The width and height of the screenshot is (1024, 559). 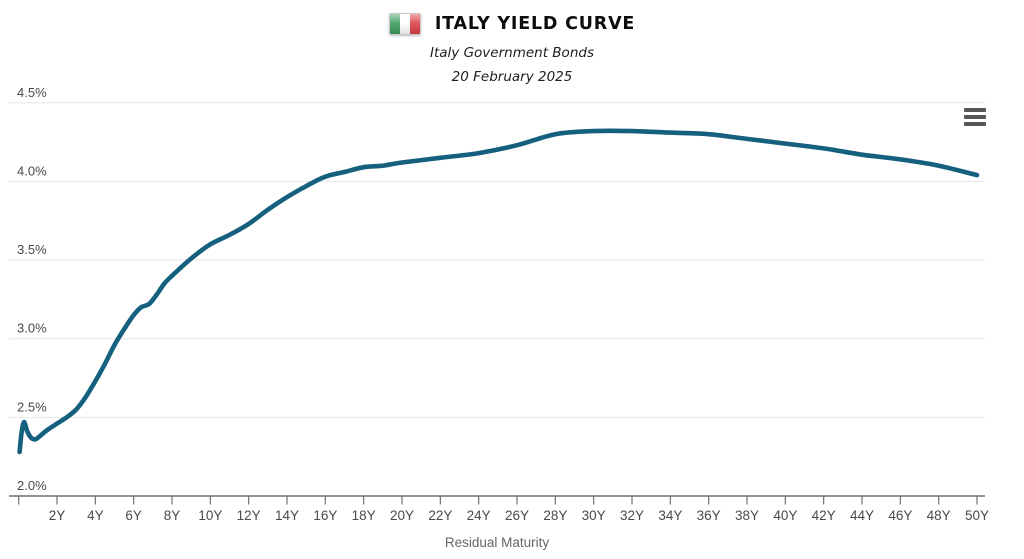 I want to click on x-tick-label: 42Y, so click(x=824, y=515).